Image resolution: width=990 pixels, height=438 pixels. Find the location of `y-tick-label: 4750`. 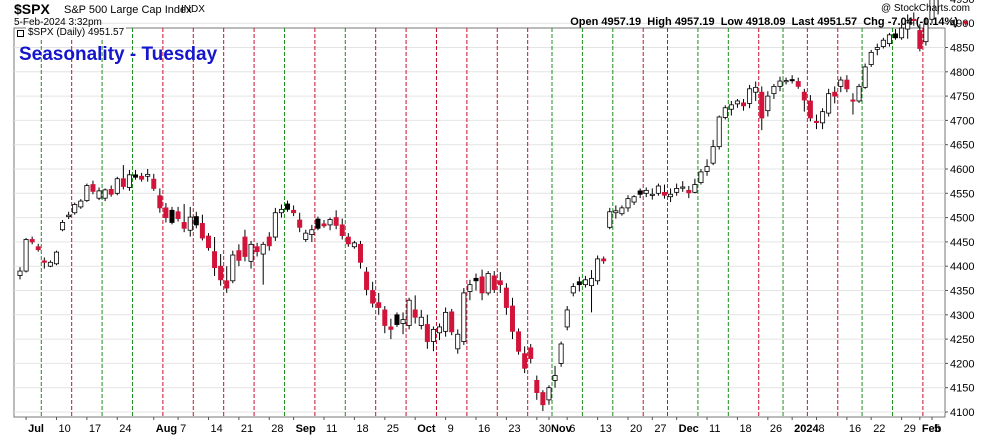

y-tick-label: 4750 is located at coordinates (962, 97).